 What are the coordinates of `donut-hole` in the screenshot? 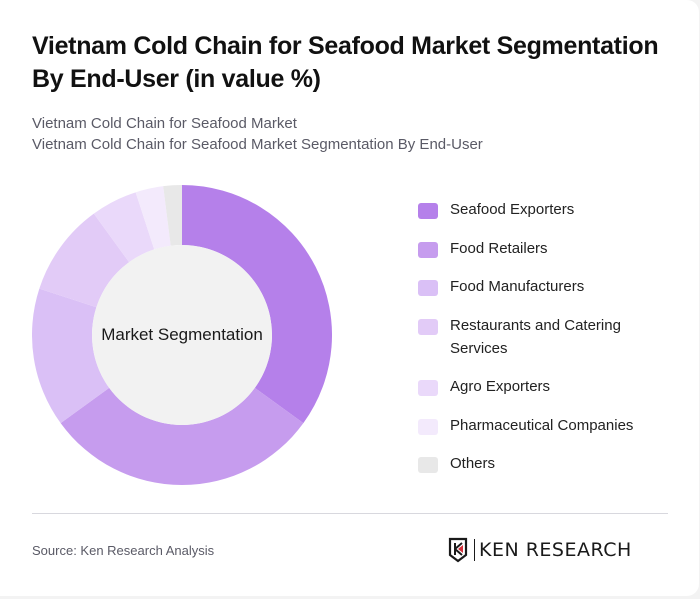 It's located at (182, 335).